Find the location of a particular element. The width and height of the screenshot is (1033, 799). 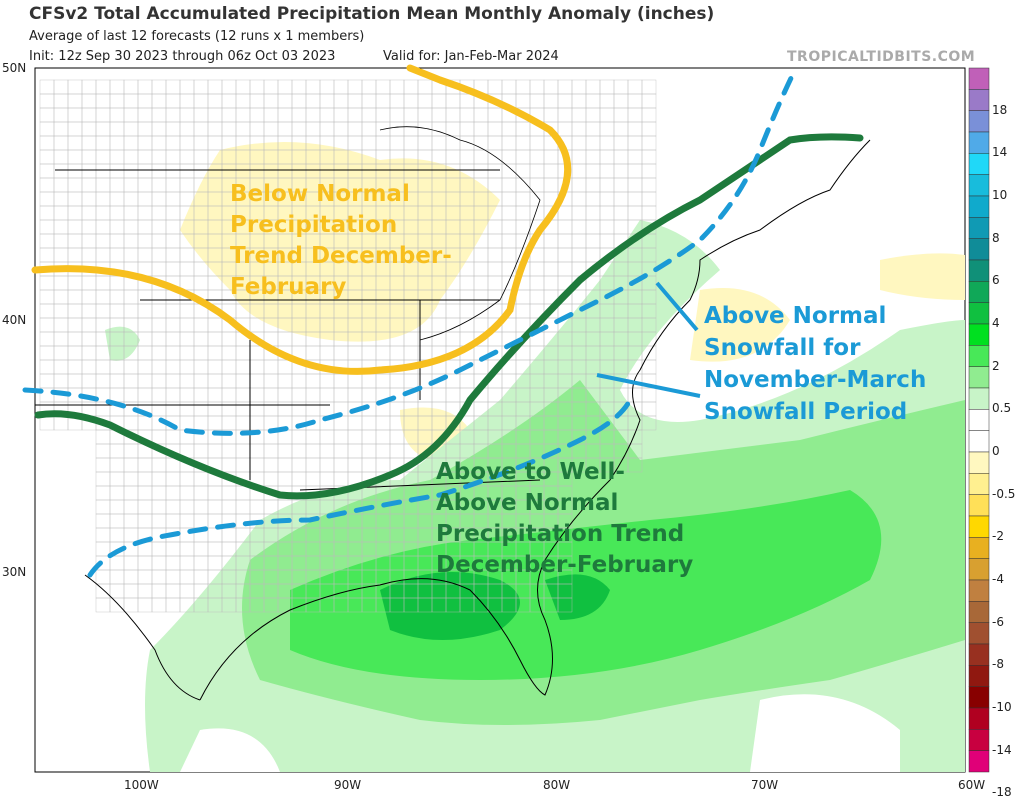

lon-label: 60W is located at coordinates (972, 785).